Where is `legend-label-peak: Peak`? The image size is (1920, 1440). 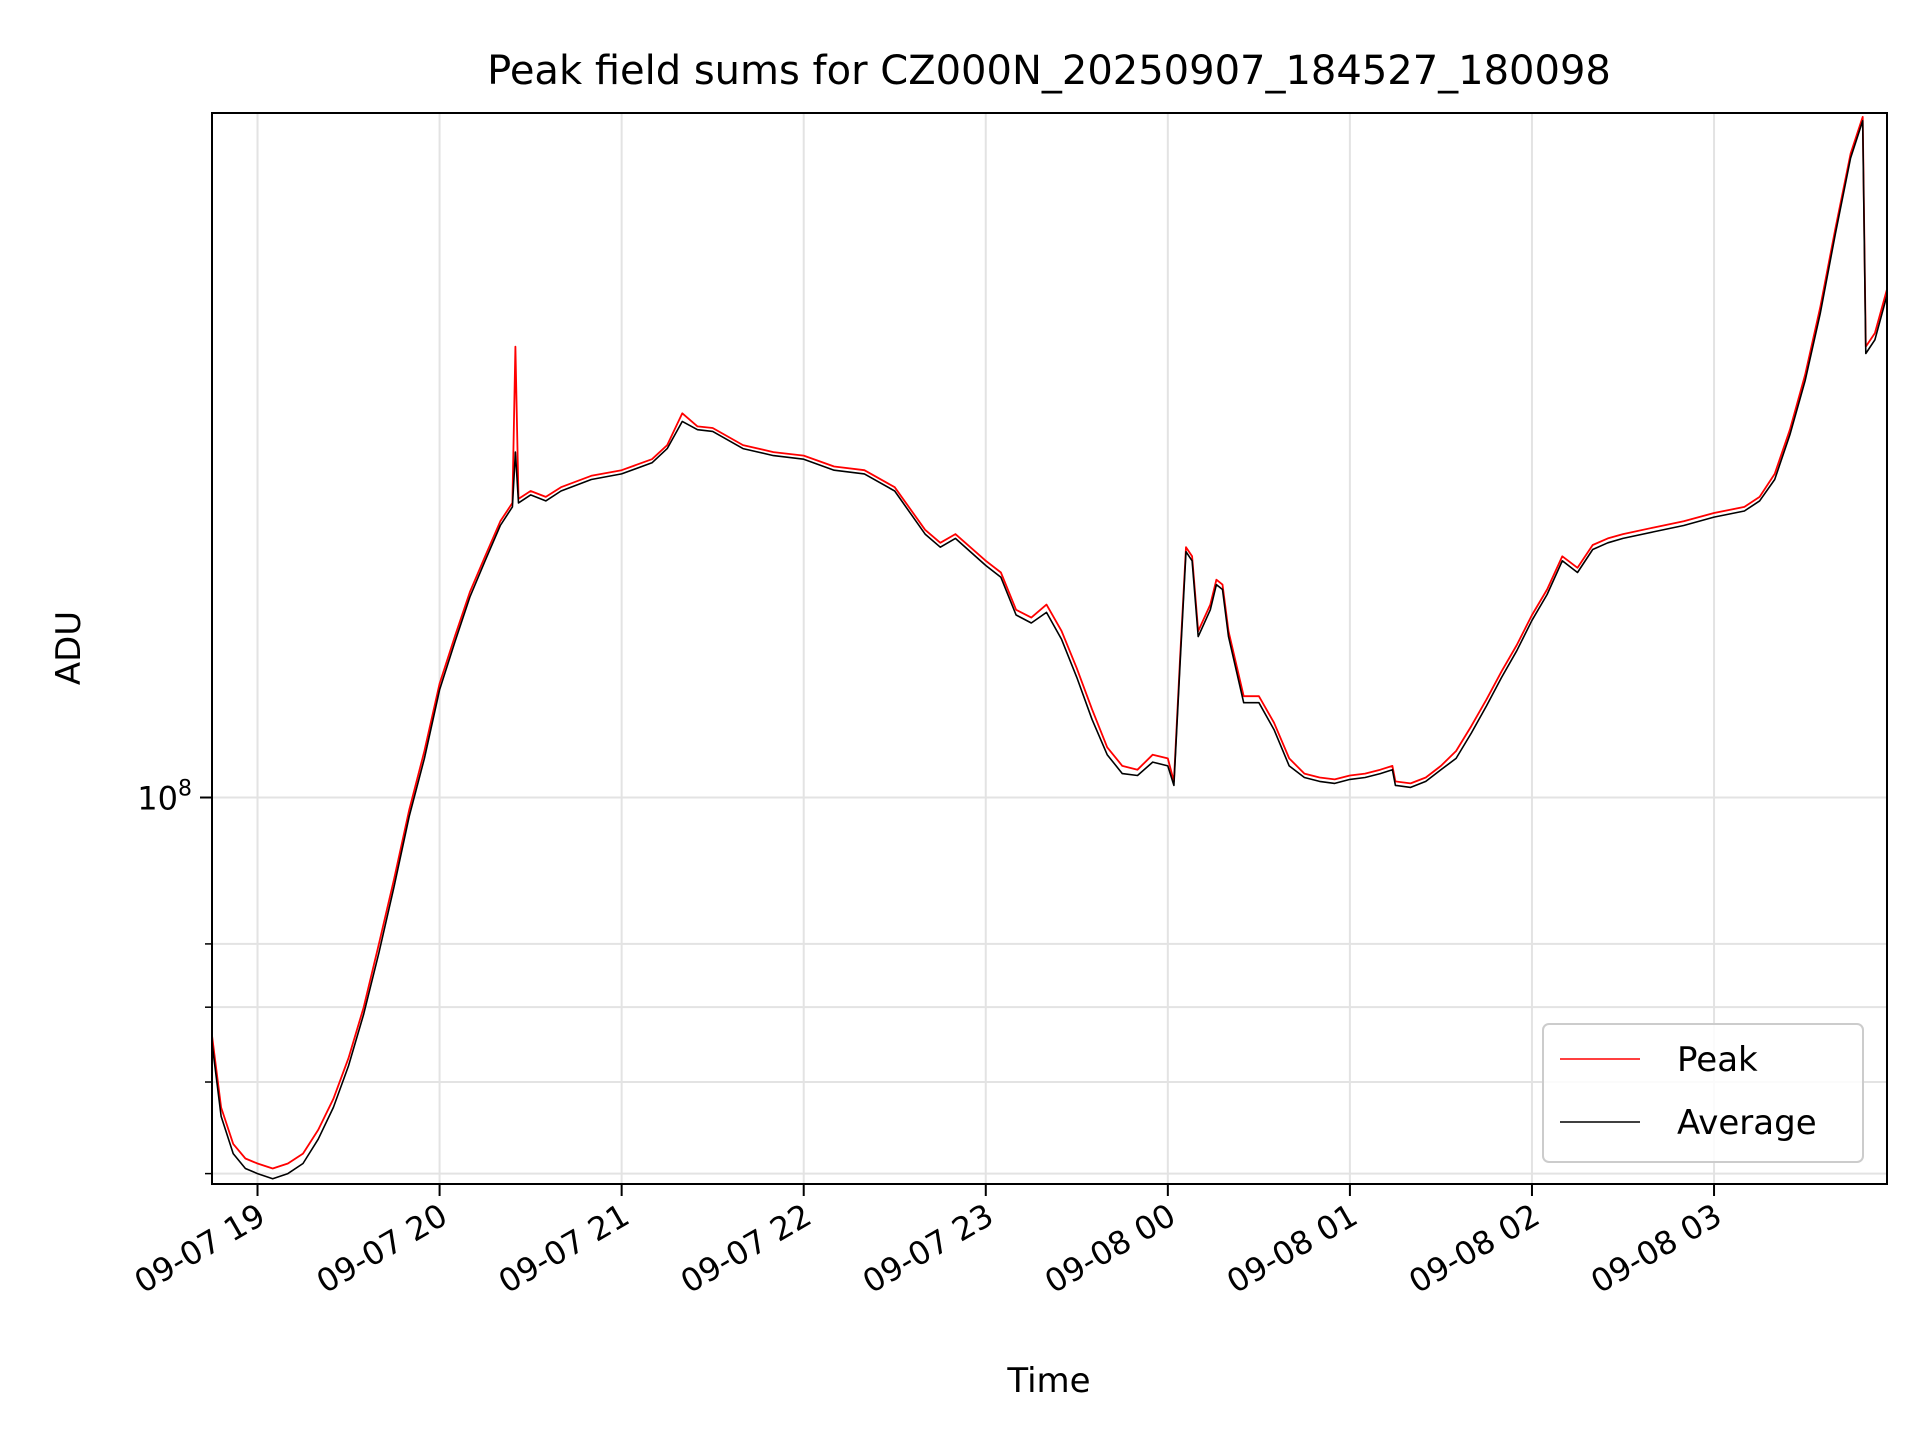
legend-label-peak: Peak is located at coordinates (1717, 1060).